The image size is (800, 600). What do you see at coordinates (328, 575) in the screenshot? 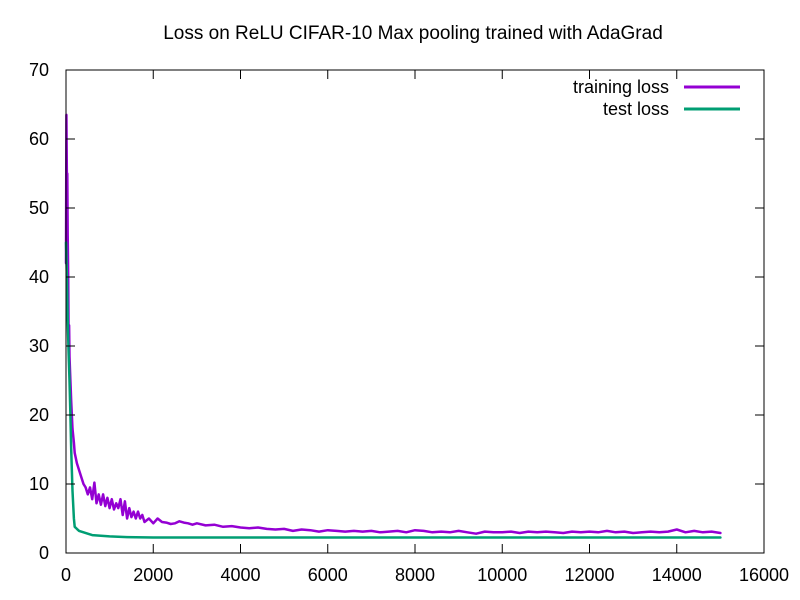
I see `x-tick-label: 6000` at bounding box center [328, 575].